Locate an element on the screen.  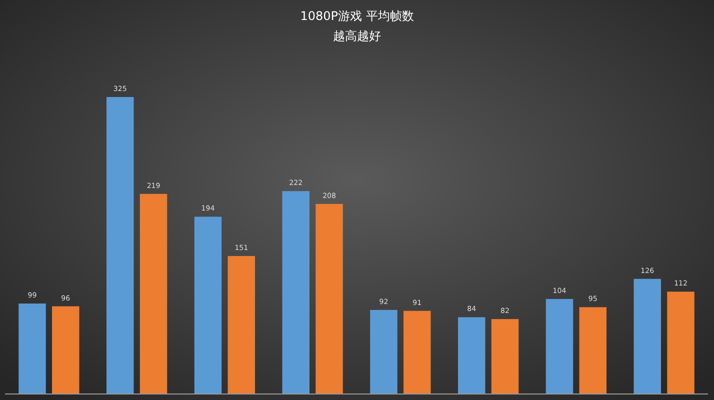
chart-title: 1080P游戏 平均帧数 is located at coordinates (357, 16).